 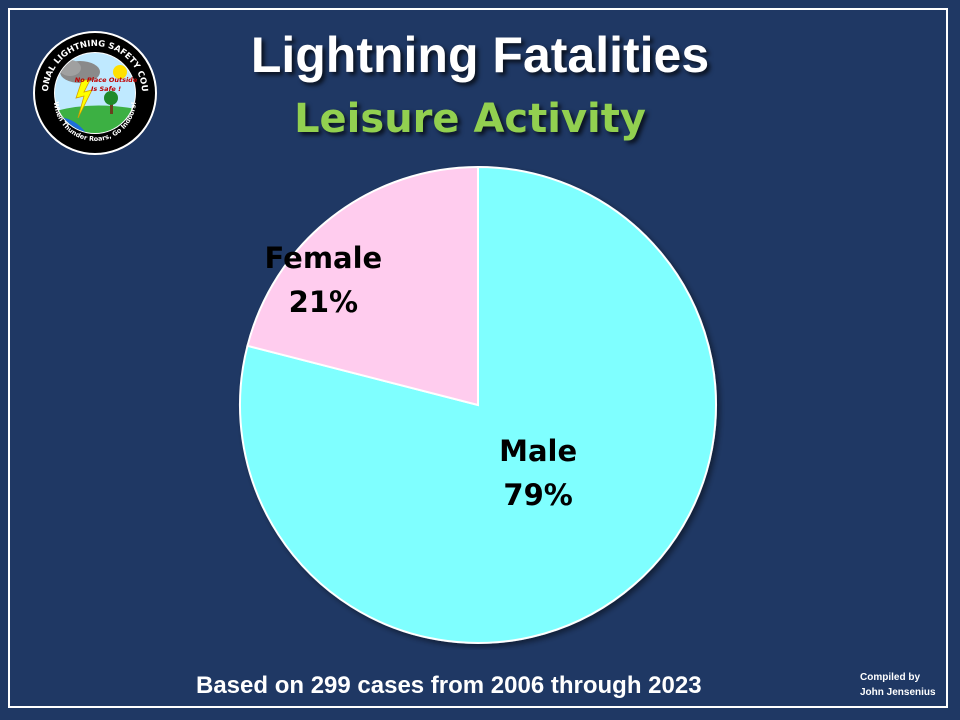 What do you see at coordinates (323, 302) in the screenshot?
I see `pie-value-female: 21%` at bounding box center [323, 302].